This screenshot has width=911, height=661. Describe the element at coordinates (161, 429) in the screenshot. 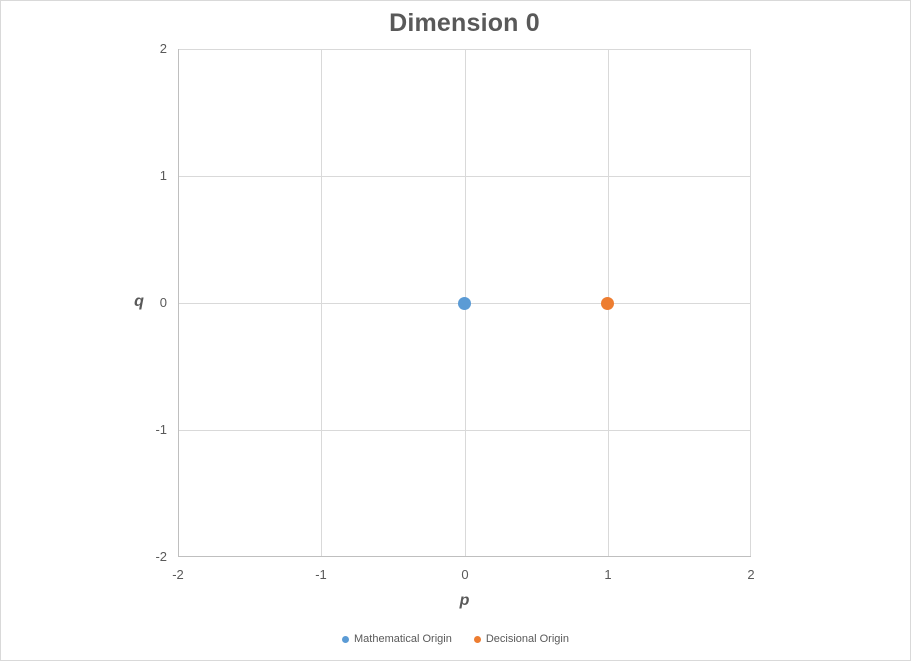

I see `y-tick-label: -1` at that location.